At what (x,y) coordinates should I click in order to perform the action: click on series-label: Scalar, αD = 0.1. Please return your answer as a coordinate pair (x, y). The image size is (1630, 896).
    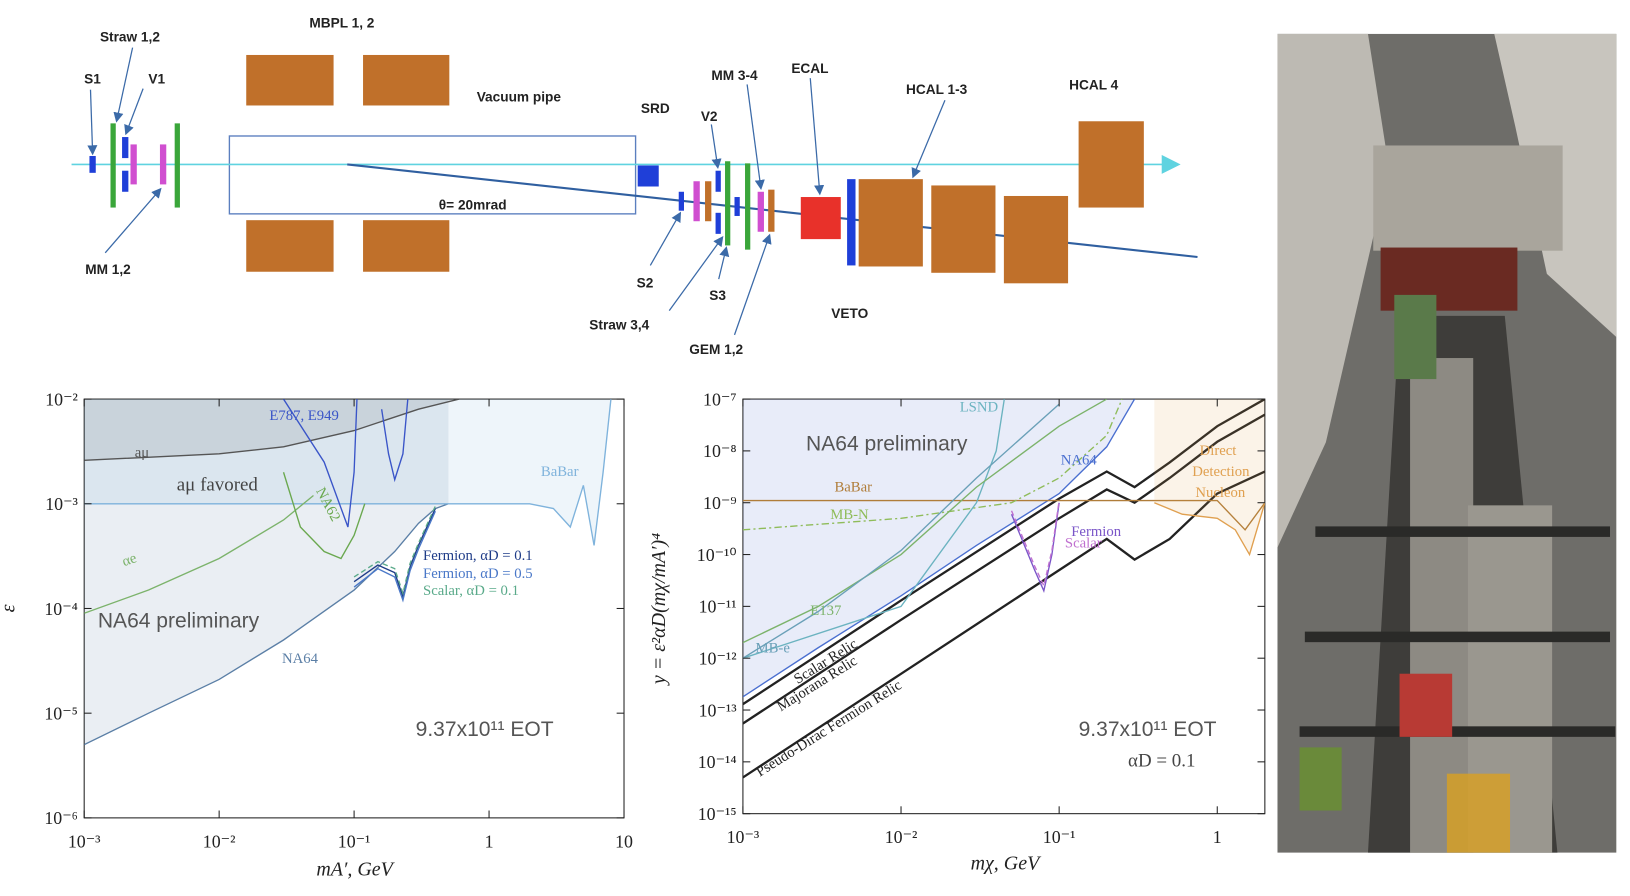
    Looking at the image, I should click on (471, 591).